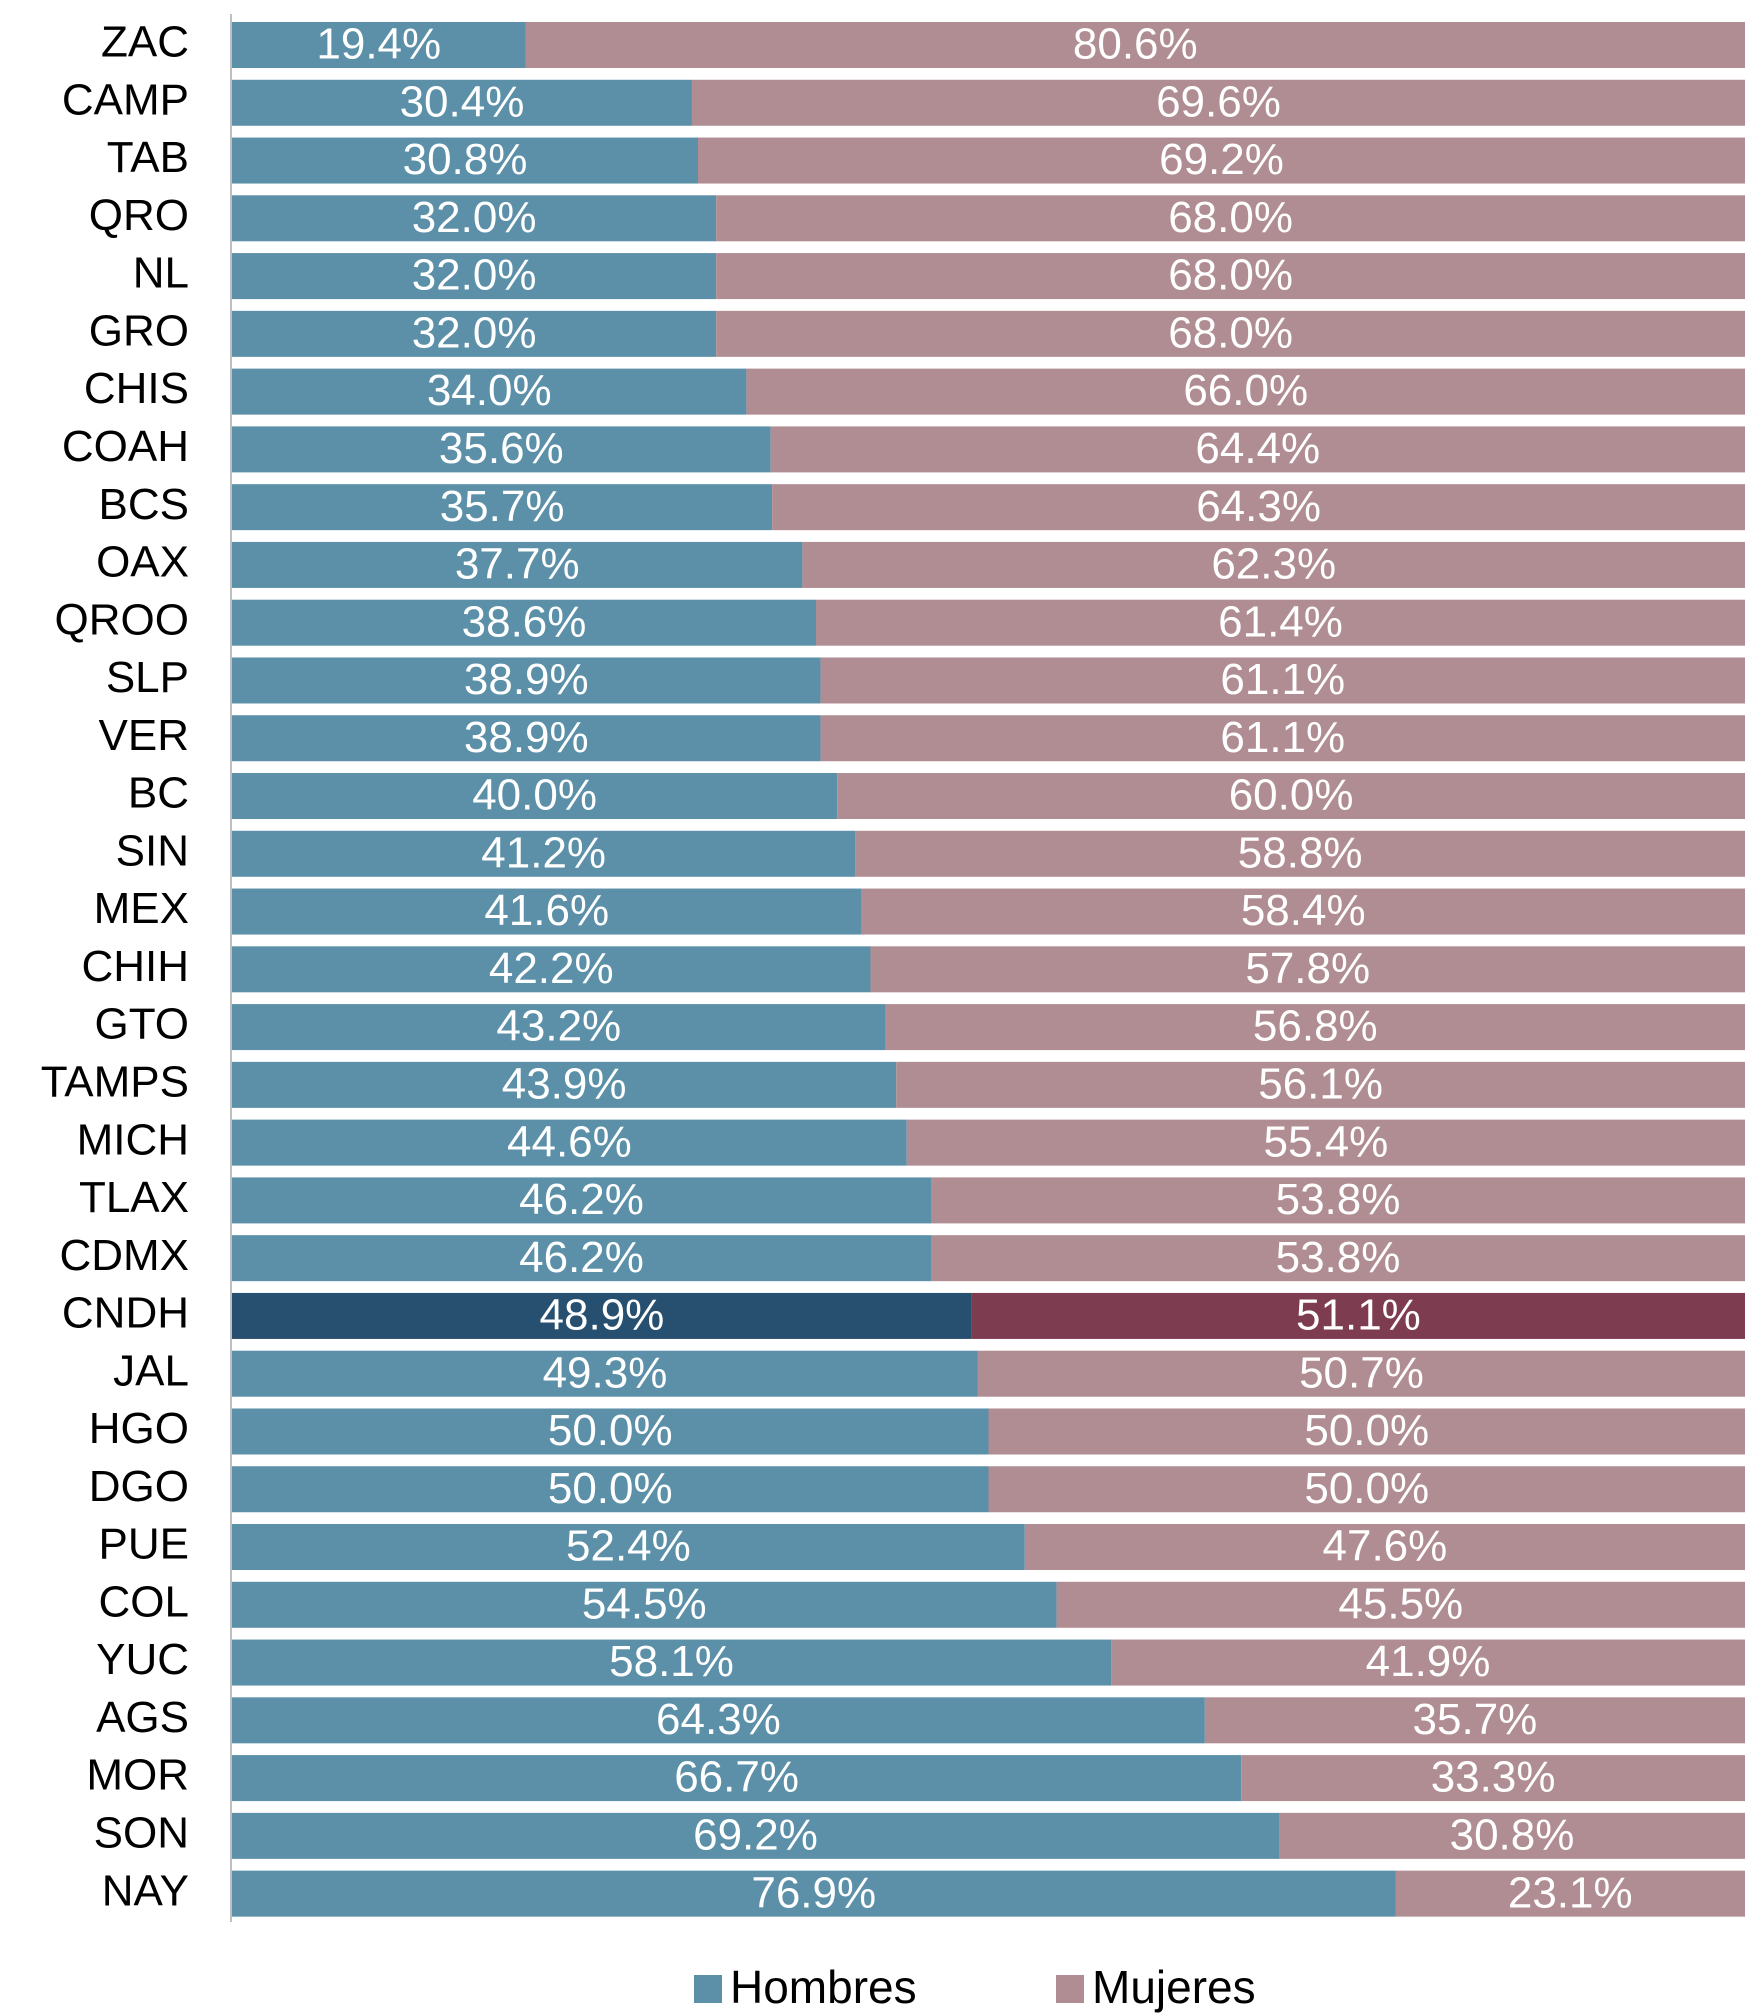  I want to click on y-tick-label: TAB, so click(148, 157).